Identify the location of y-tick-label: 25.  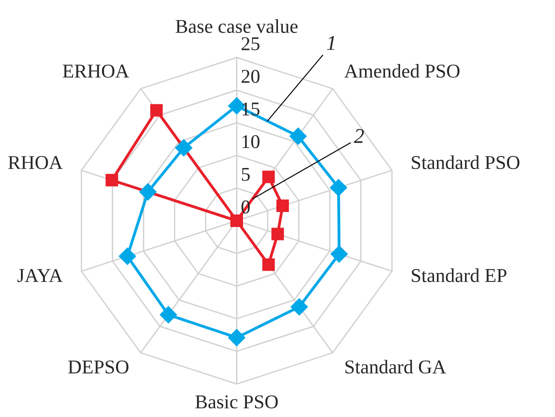
(251, 43).